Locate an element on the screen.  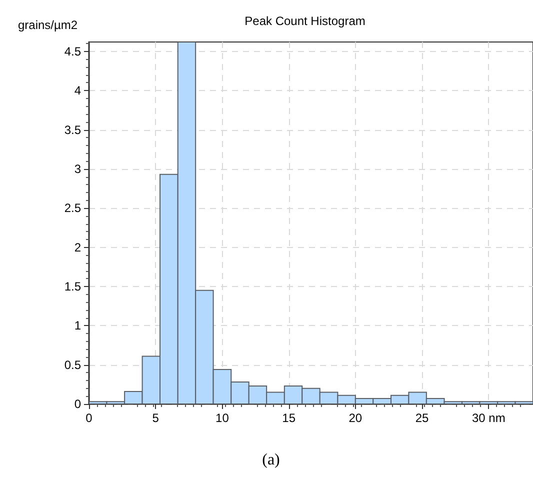
y-tick-label: 3.5 is located at coordinates (73, 129).